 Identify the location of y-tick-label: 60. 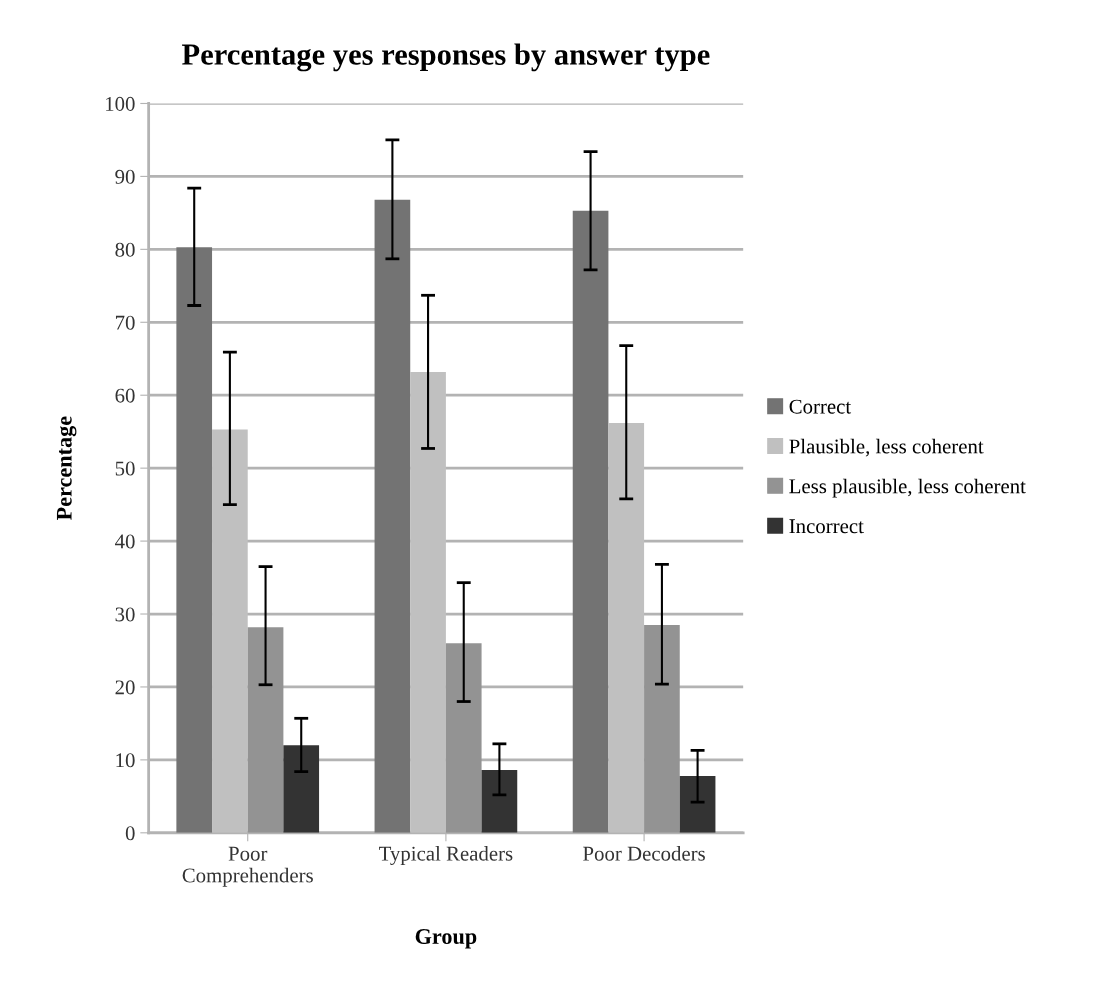
(125, 395).